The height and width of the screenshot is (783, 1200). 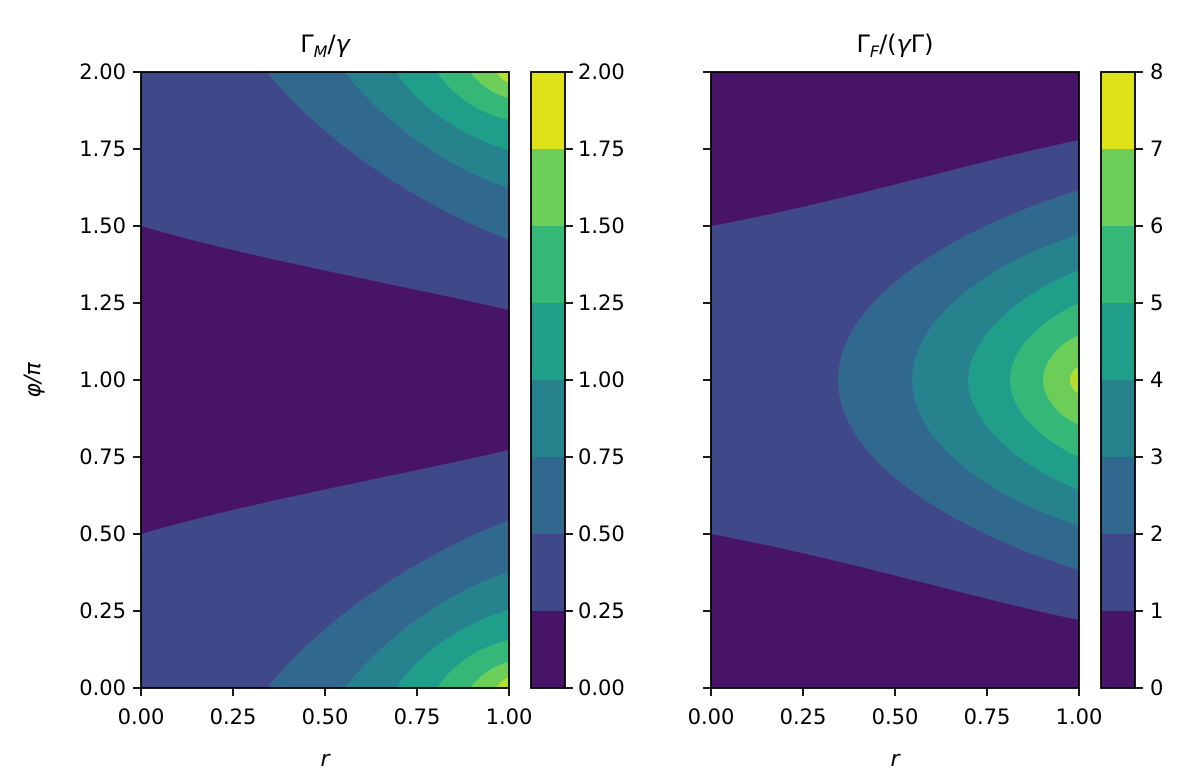 I want to click on left-cbar-label: 0.50, so click(x=601, y=534).